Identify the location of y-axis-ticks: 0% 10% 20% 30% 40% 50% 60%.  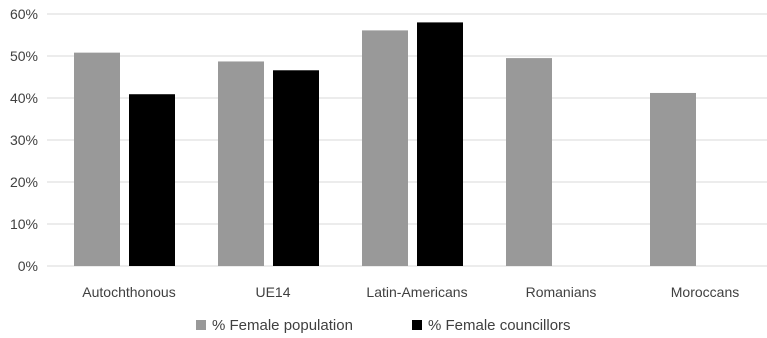
(24, 140).